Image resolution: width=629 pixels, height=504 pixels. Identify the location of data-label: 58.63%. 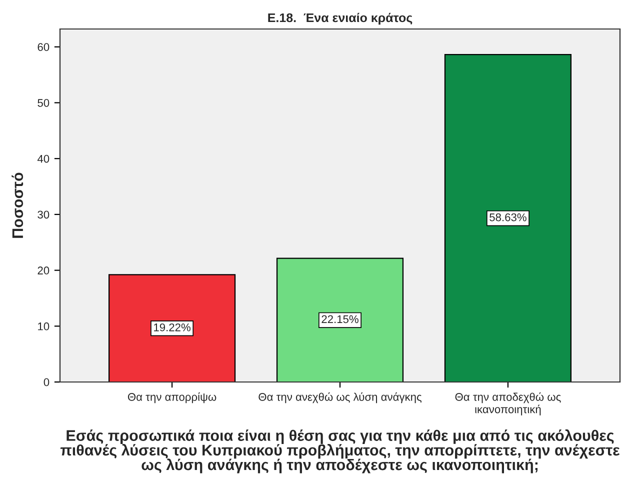
(508, 217).